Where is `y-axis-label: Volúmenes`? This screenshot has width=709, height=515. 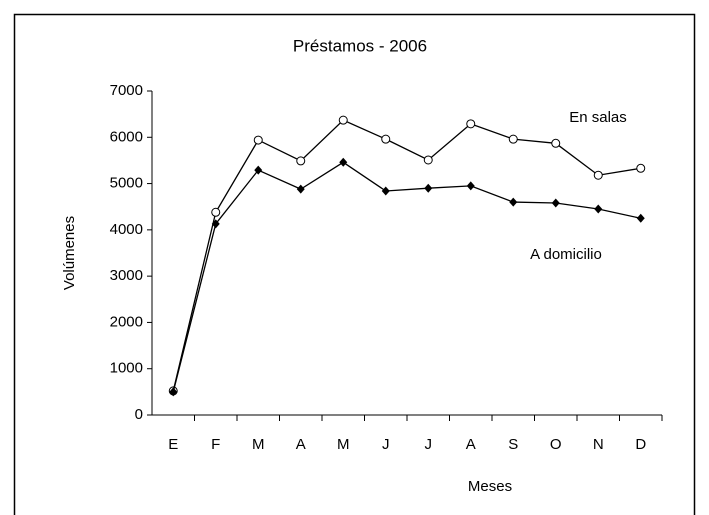 y-axis-label: Volúmenes is located at coordinates (69, 253).